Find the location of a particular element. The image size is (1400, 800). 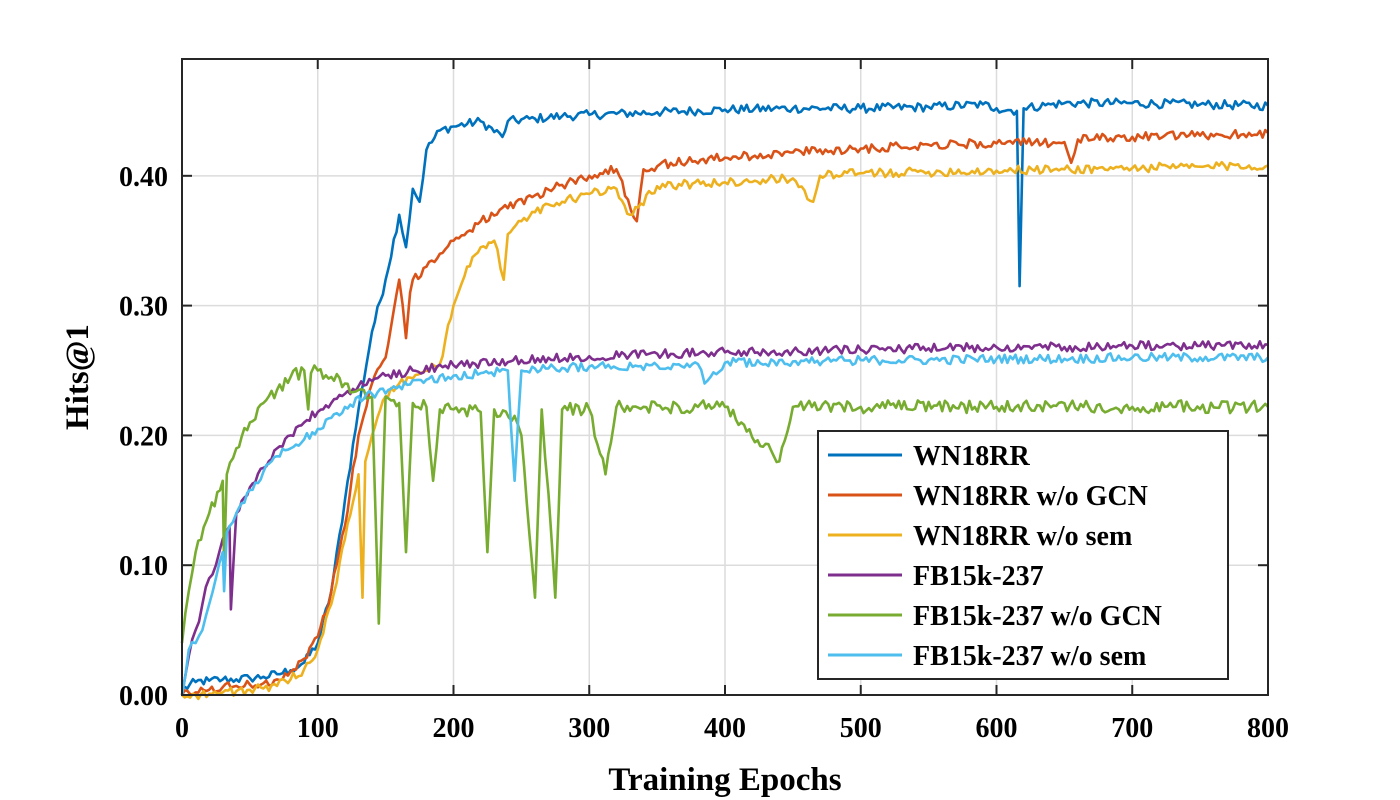

x-tick-label: 600 is located at coordinates (997, 728).